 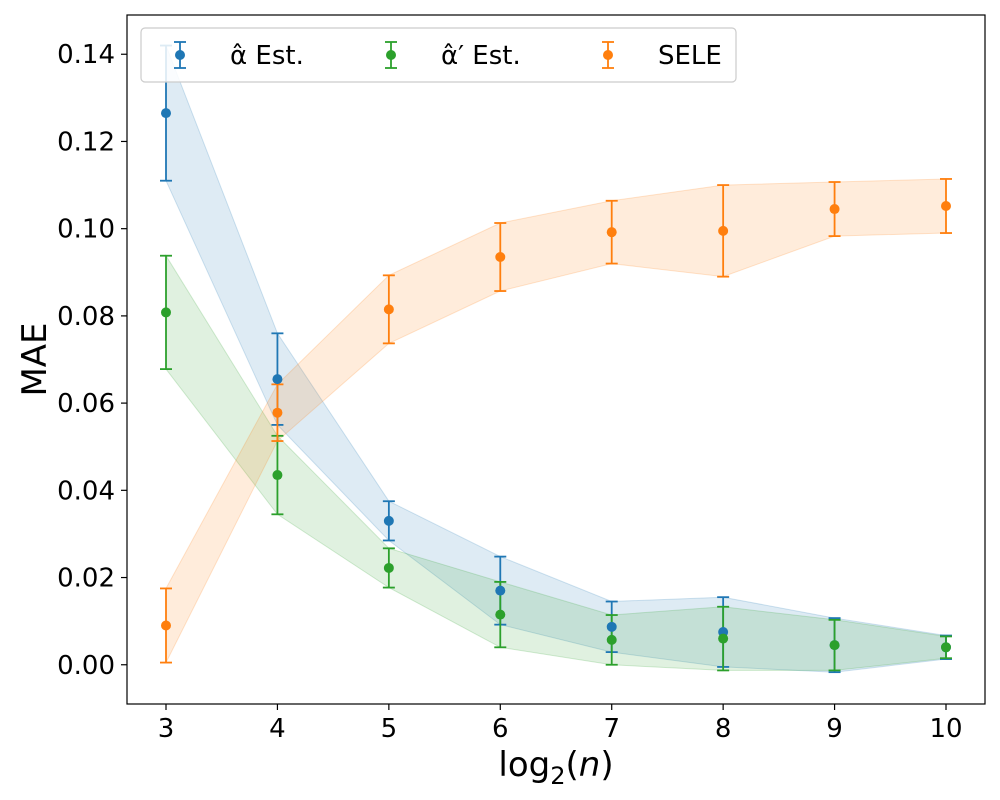 I want to click on x-tick-label: 3, so click(x=166, y=729).